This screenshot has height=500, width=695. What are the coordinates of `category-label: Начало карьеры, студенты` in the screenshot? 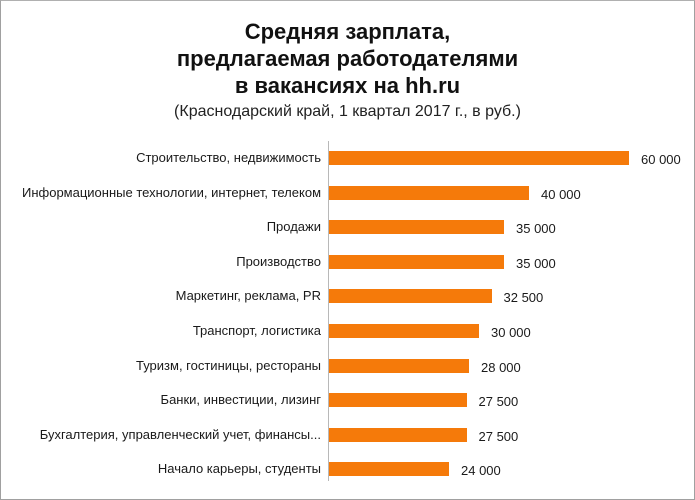 It's located at (239, 469).